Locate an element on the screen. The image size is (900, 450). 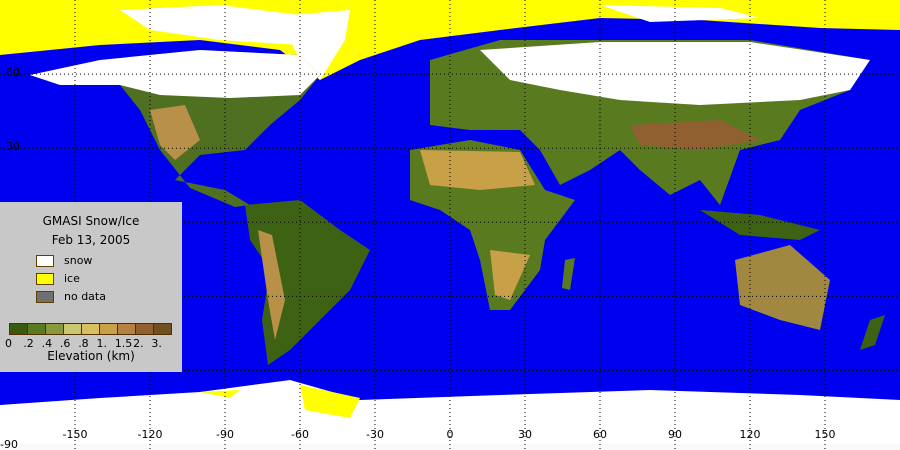
lon-label: 0 is located at coordinates (450, 434).